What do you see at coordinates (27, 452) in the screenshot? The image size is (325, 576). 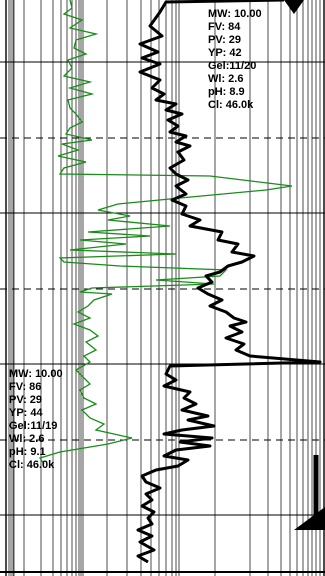 I see `ph-text: pH: 9.1` at bounding box center [27, 452].